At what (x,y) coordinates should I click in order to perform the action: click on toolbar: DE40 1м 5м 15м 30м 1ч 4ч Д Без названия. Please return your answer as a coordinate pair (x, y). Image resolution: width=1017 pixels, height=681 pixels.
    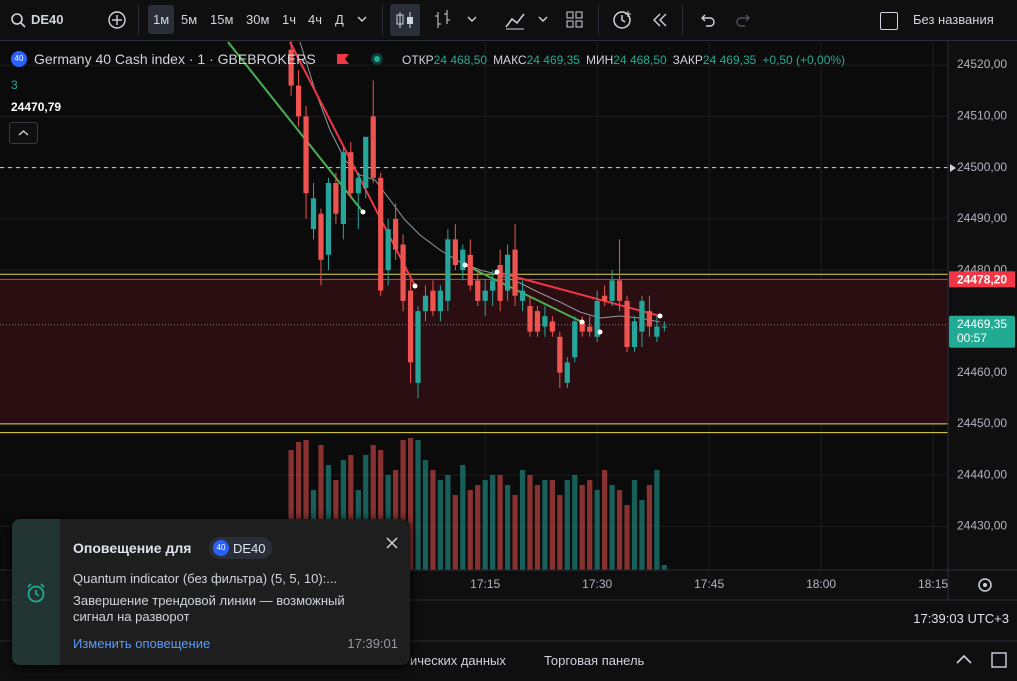
    Looking at the image, I should click on (508, 20).